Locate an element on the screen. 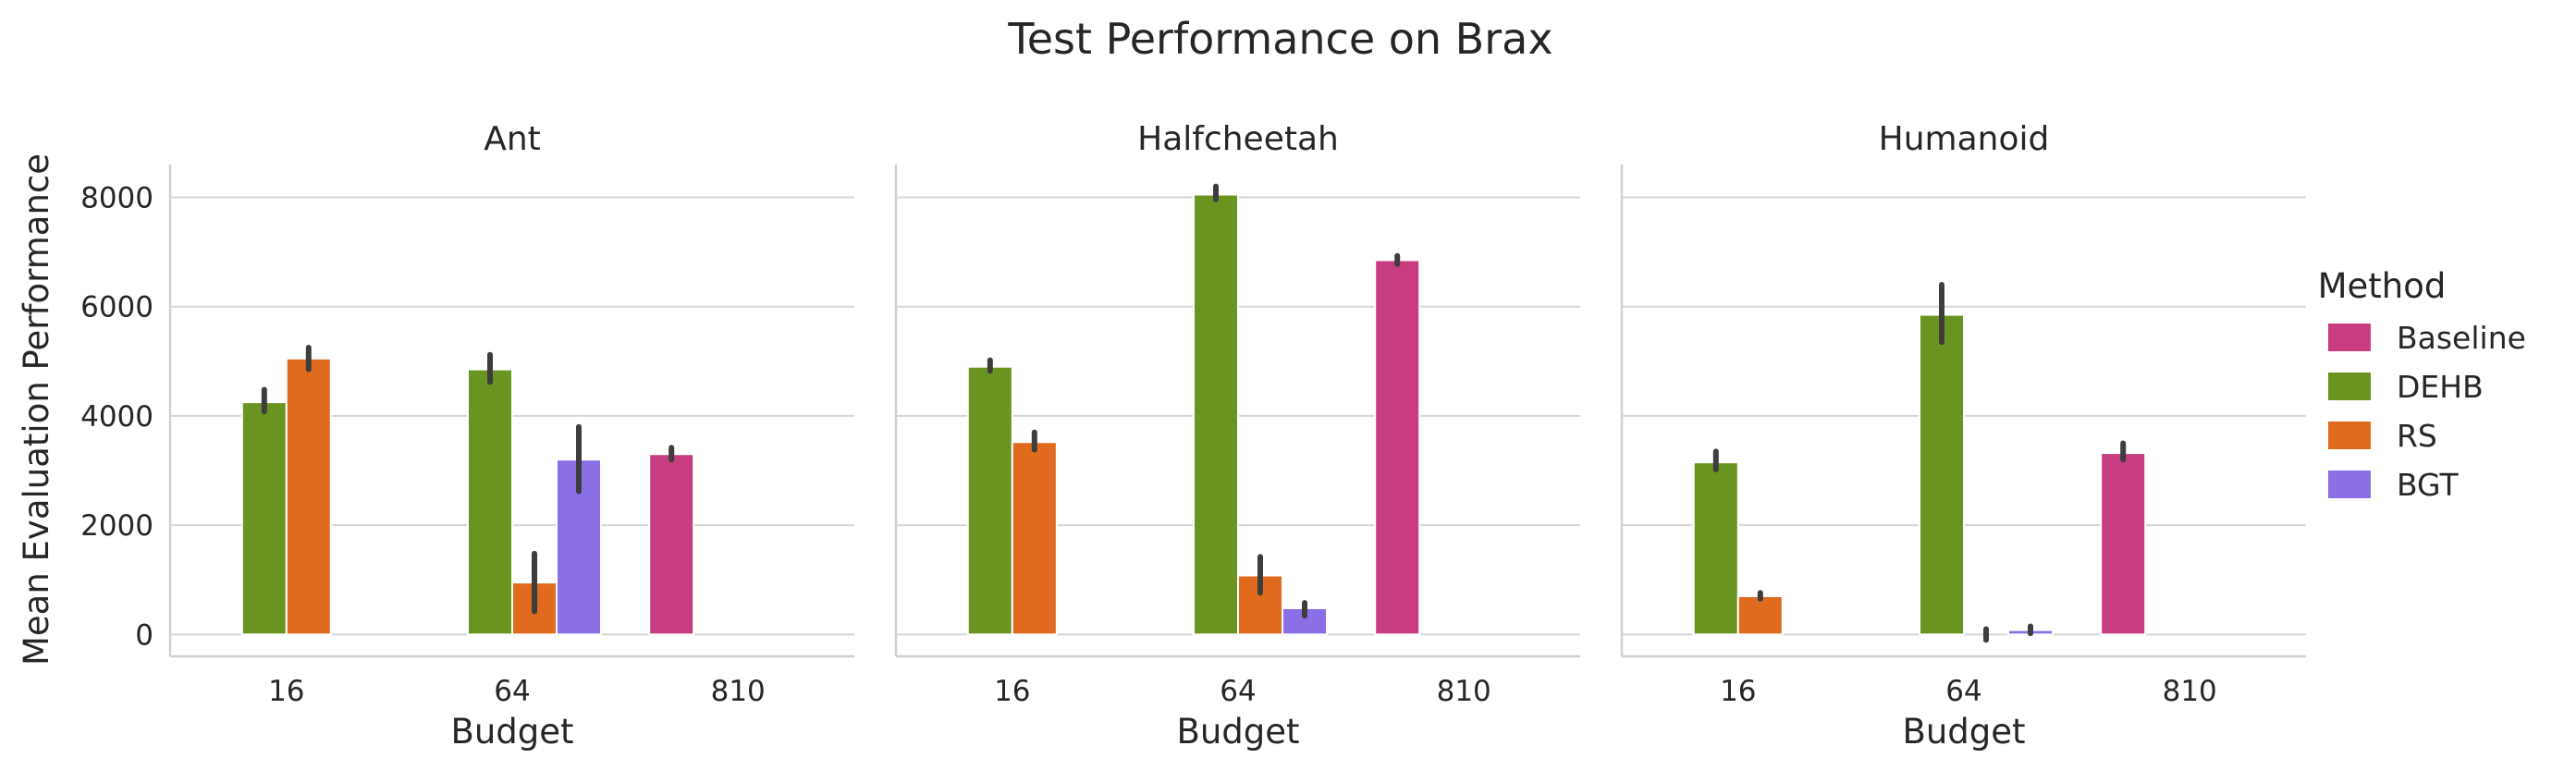 This screenshot has height=758, width=2576. legend: Method Baseline DEHB RS BGT is located at coordinates (2422, 384).